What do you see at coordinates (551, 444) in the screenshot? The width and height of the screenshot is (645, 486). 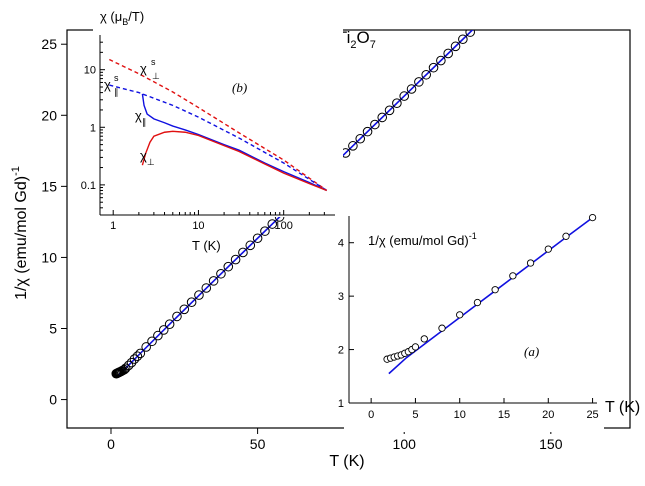 I see `main-x-tick-label: 150` at bounding box center [551, 444].